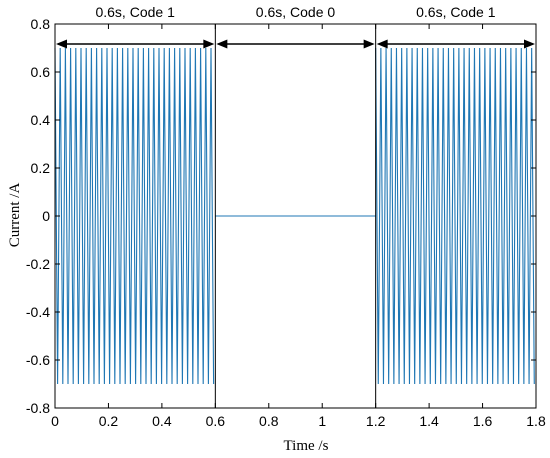  Describe the element at coordinates (216, 421) in the screenshot. I see `x-tick-label: 0.6` at that location.